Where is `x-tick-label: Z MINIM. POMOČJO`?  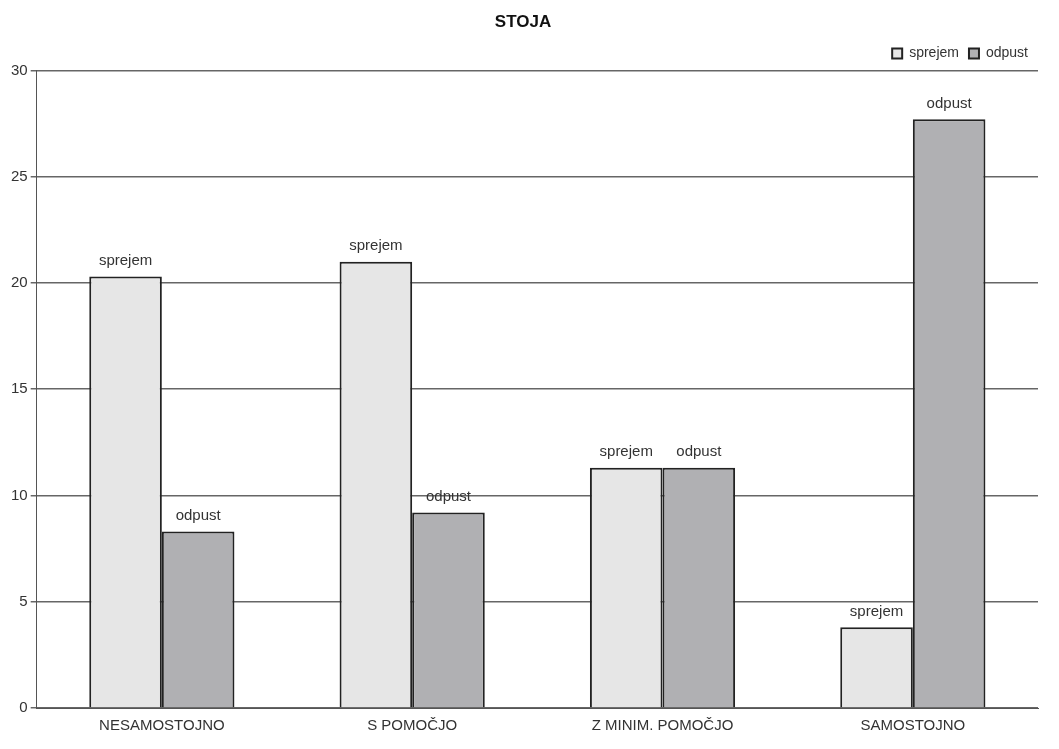 x-tick-label: Z MINIM. POMOČJO is located at coordinates (662, 725).